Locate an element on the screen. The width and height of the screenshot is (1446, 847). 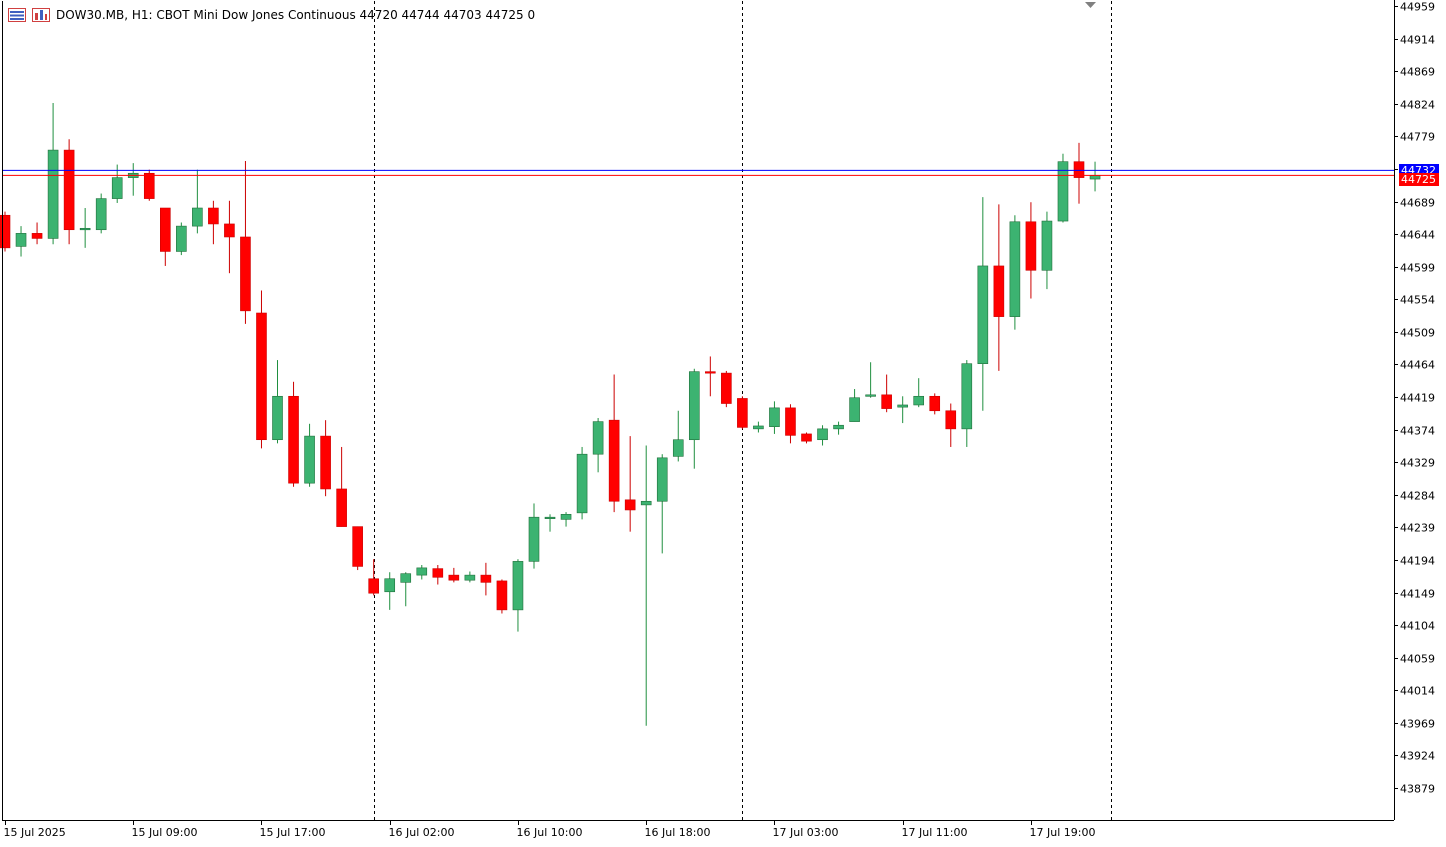
y-tick-label: 44149 is located at coordinates (1417, 594).